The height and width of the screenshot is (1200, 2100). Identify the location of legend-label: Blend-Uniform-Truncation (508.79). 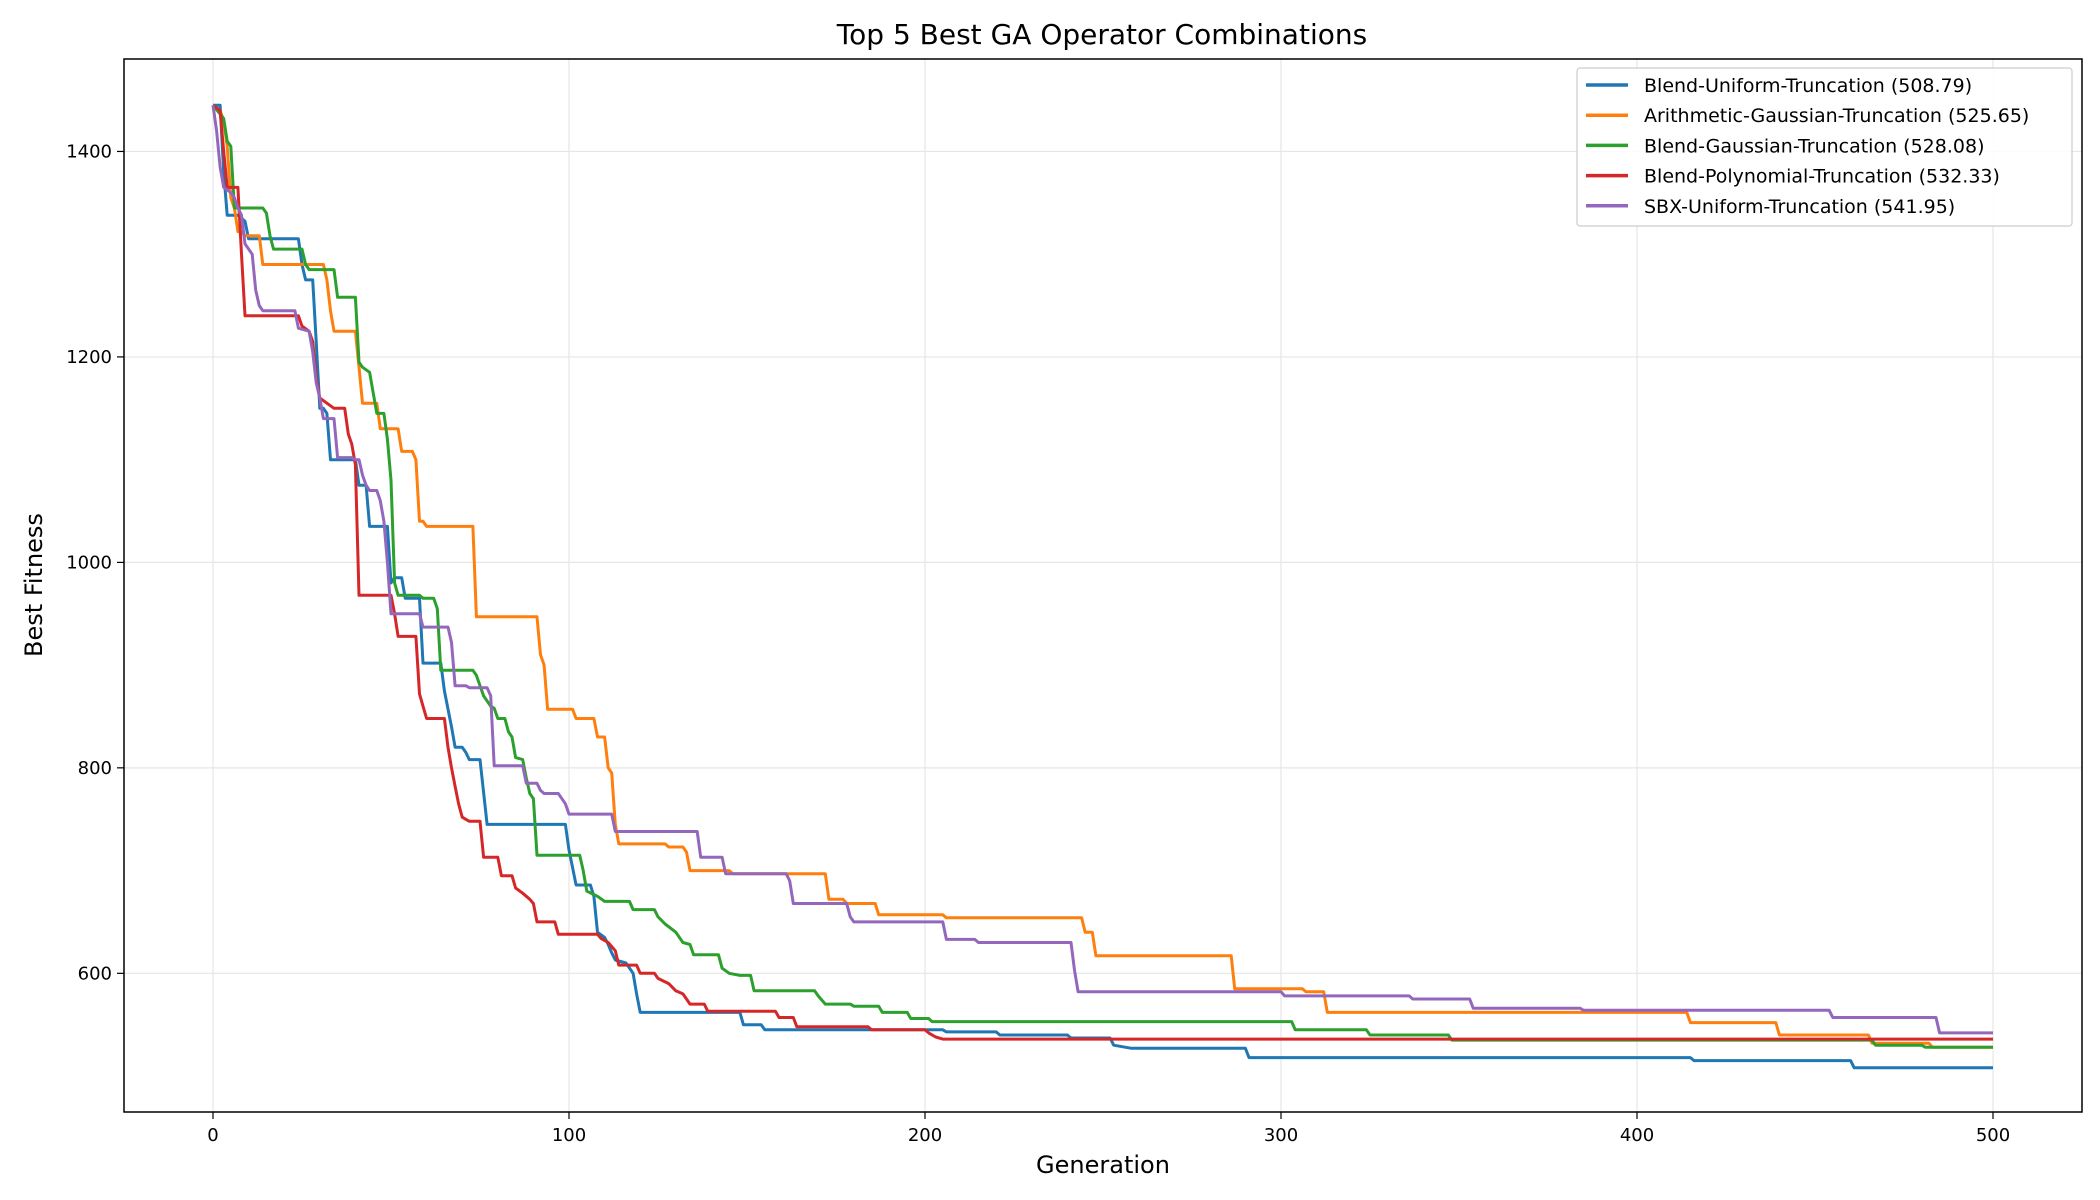
(1808, 86).